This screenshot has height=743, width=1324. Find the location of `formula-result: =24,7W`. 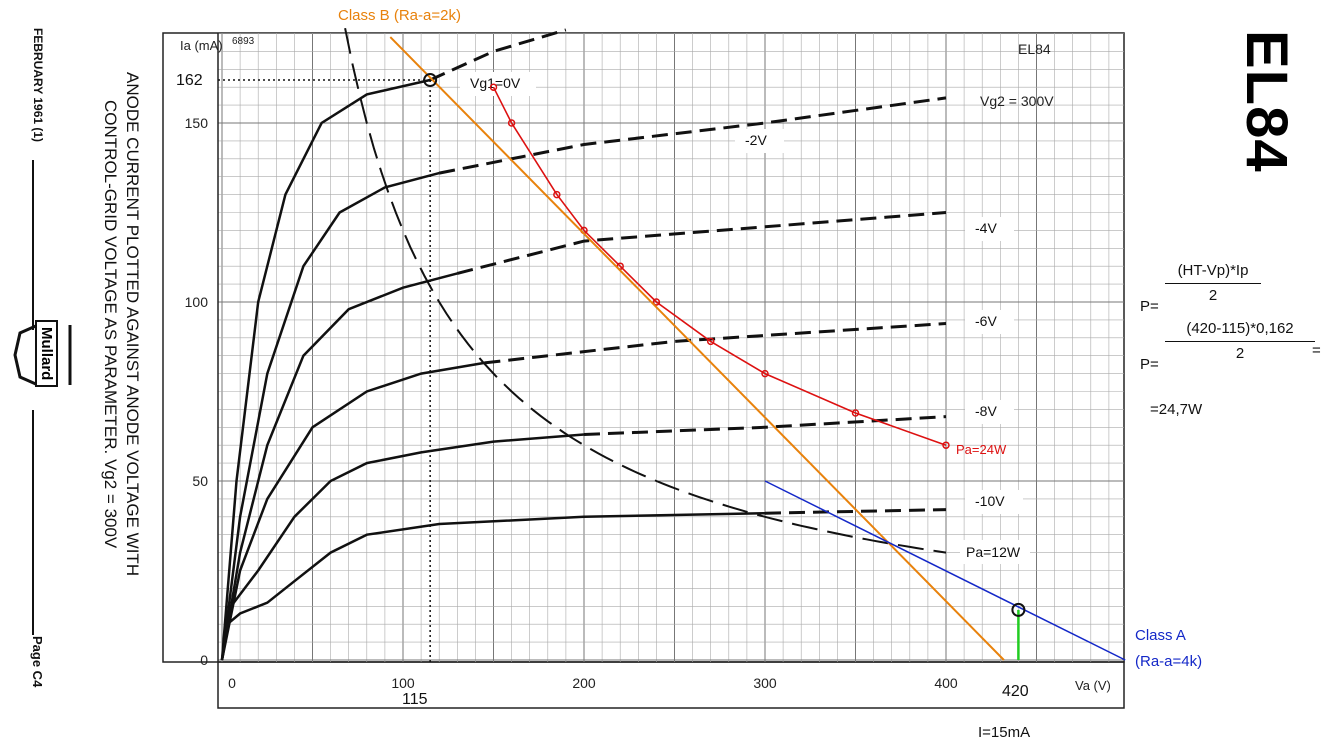

formula-result: =24,7W is located at coordinates (1176, 409).